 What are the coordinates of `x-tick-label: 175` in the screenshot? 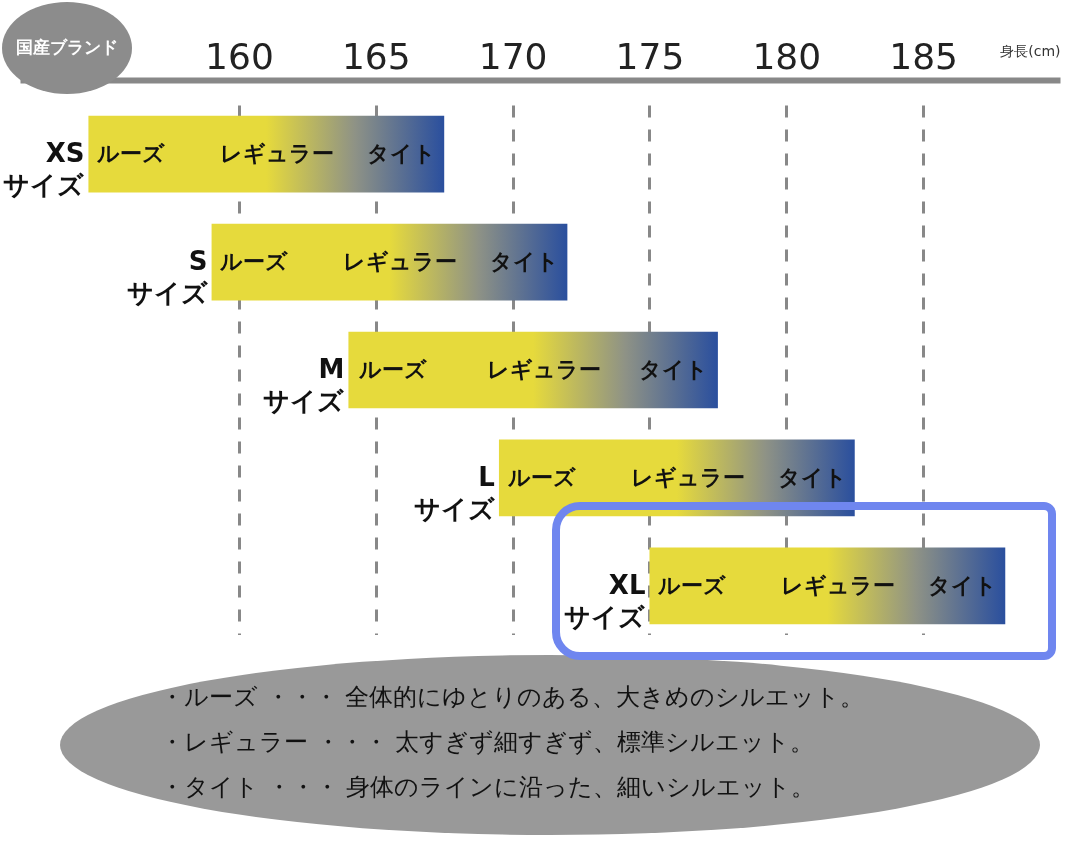 It's located at (650, 56).